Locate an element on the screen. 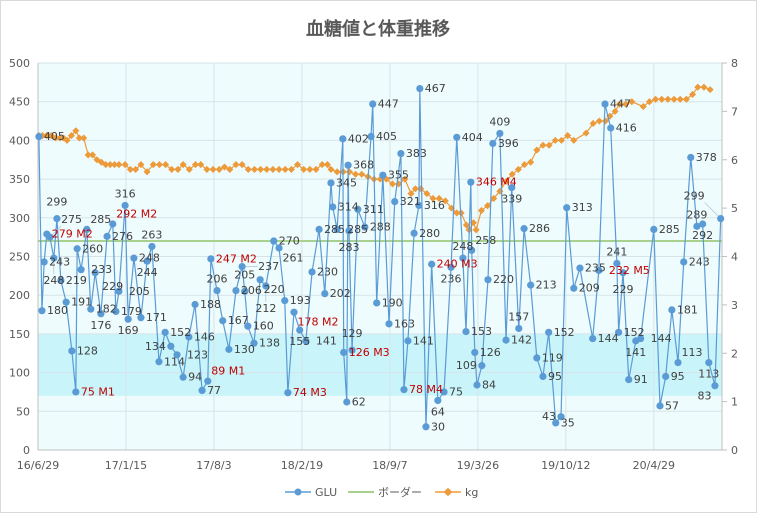 This screenshot has width=757, height=513. glu-data-label: 236 is located at coordinates (451, 278).